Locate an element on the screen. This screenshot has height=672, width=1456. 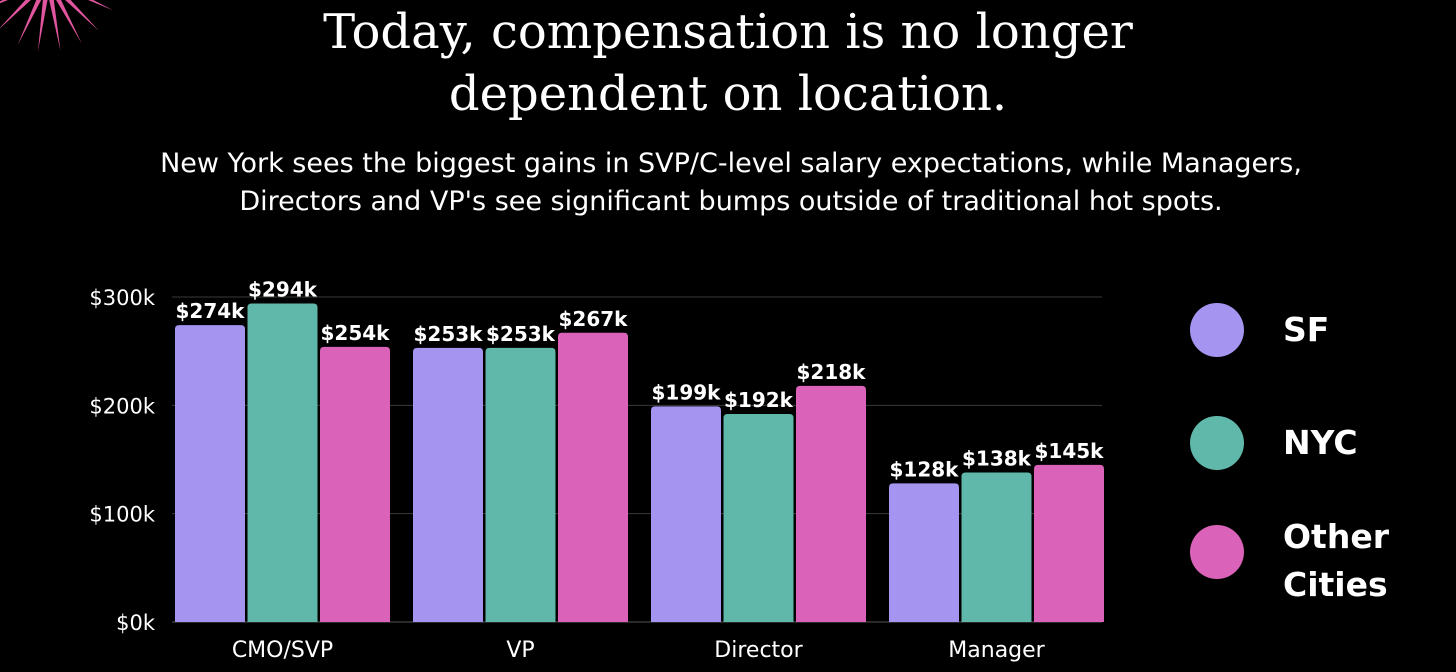
data-label: $128k is located at coordinates (925, 469).